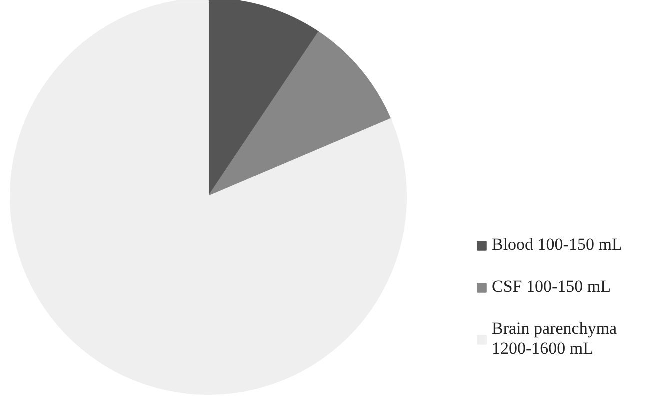 The height and width of the screenshot is (404, 666). Describe the element at coordinates (557, 245) in the screenshot. I see `legend-label: Blood 100-150 mL` at that location.